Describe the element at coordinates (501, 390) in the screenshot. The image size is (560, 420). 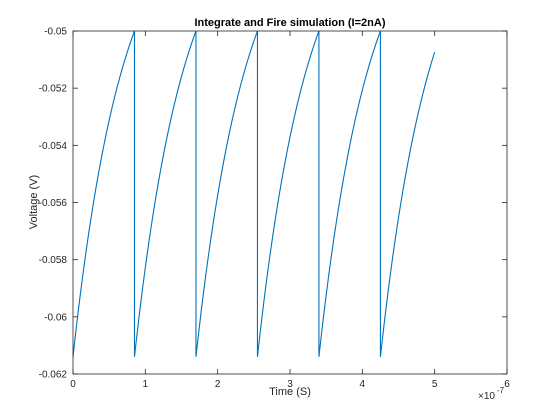
I see `x-exponent-power: -7` at that location.